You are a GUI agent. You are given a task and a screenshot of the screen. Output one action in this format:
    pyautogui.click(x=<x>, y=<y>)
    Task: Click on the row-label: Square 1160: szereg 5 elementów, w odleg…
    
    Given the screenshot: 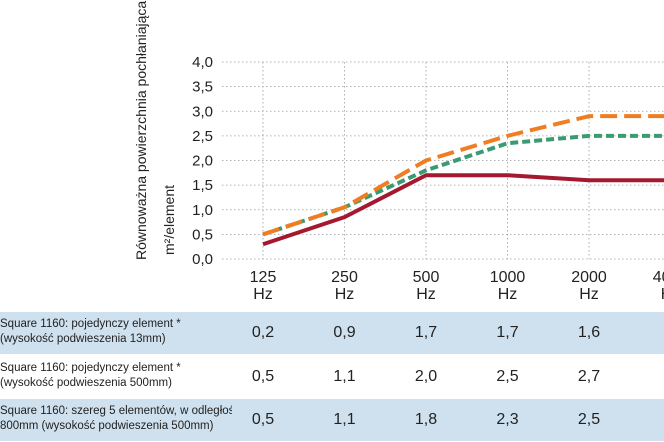 What is the action you would take?
    pyautogui.click(x=116, y=419)
    